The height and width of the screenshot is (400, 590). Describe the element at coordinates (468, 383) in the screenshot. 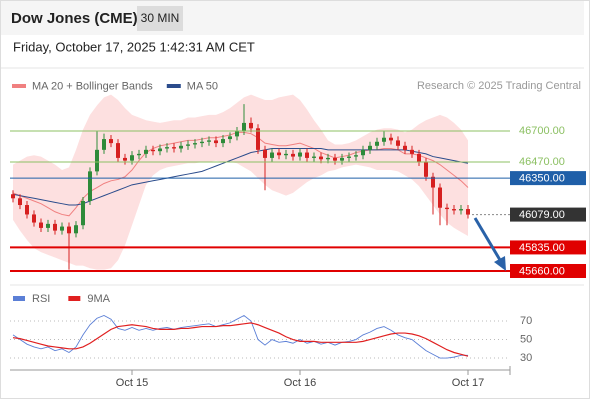

I see `x-tick-label: Oct 17` at that location.